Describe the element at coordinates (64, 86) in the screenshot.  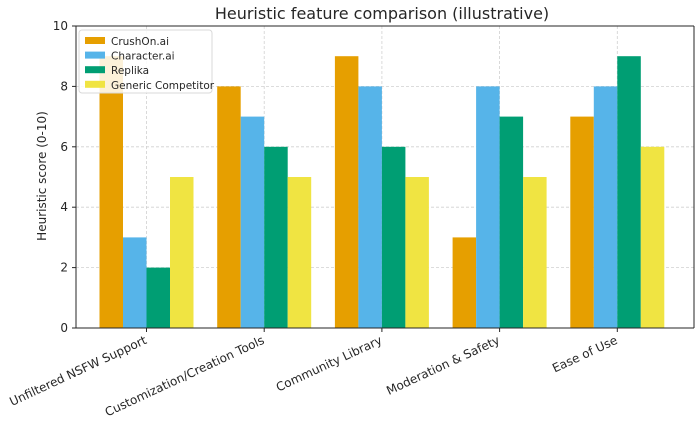
I see `y-tick-label: 8` at that location.